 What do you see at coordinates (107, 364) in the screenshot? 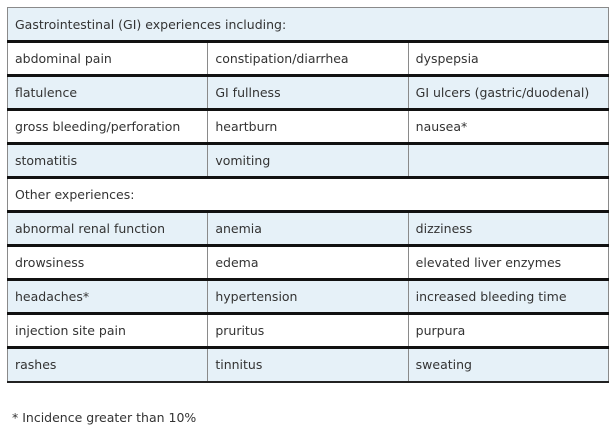
I see `table-cell: rashes` at bounding box center [107, 364].